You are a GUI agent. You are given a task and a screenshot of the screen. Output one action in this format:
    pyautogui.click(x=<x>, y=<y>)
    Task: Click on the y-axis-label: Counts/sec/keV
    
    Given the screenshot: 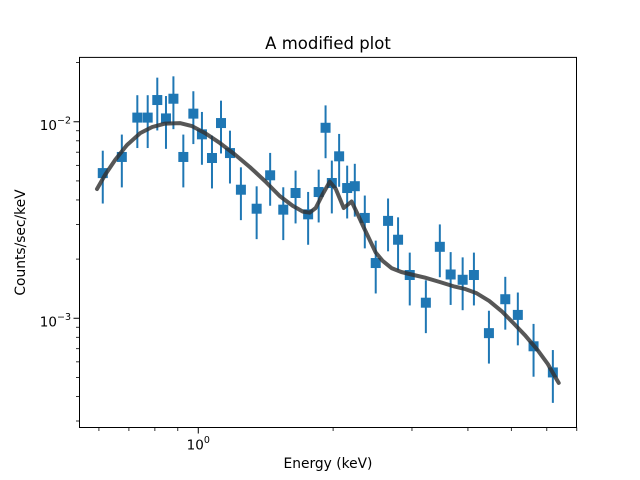 What is the action you would take?
    pyautogui.click(x=21, y=242)
    